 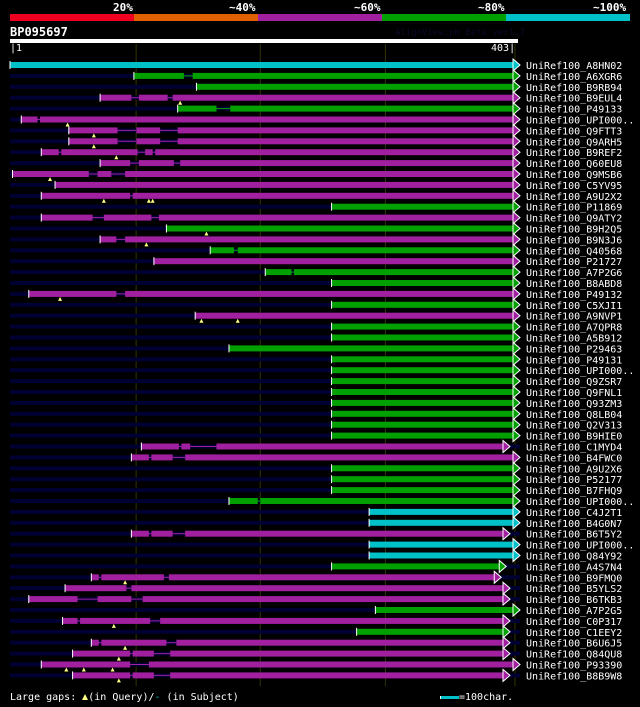 I want to click on hit-label: UniRef100_B9HIE0, so click(x=574, y=437).